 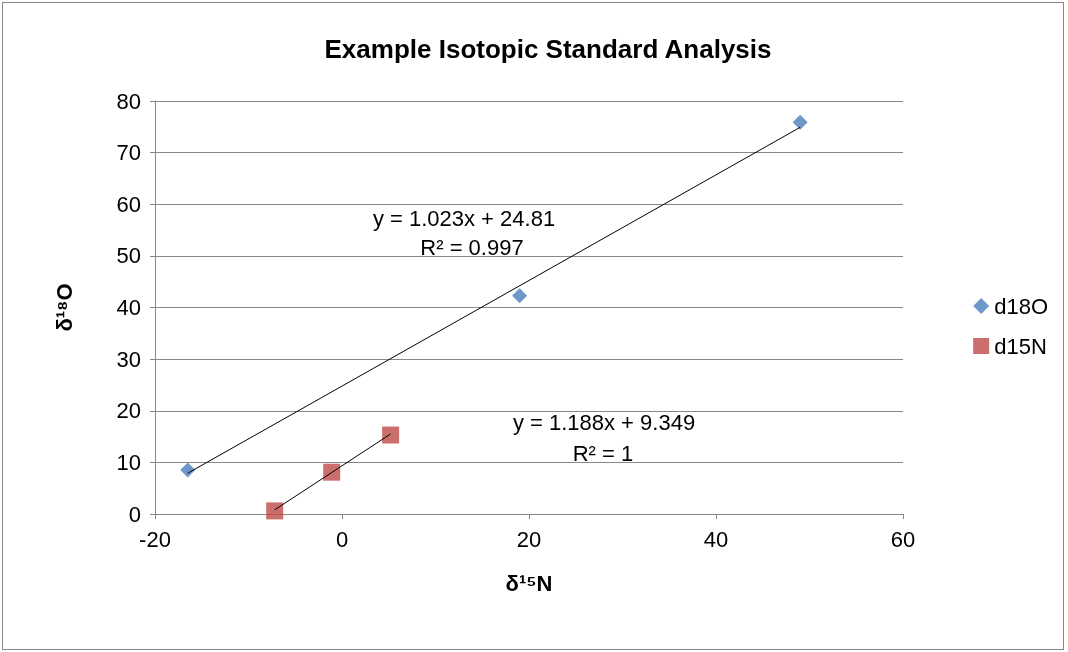 I want to click on annotation: R² = 1, so click(x=603, y=453).